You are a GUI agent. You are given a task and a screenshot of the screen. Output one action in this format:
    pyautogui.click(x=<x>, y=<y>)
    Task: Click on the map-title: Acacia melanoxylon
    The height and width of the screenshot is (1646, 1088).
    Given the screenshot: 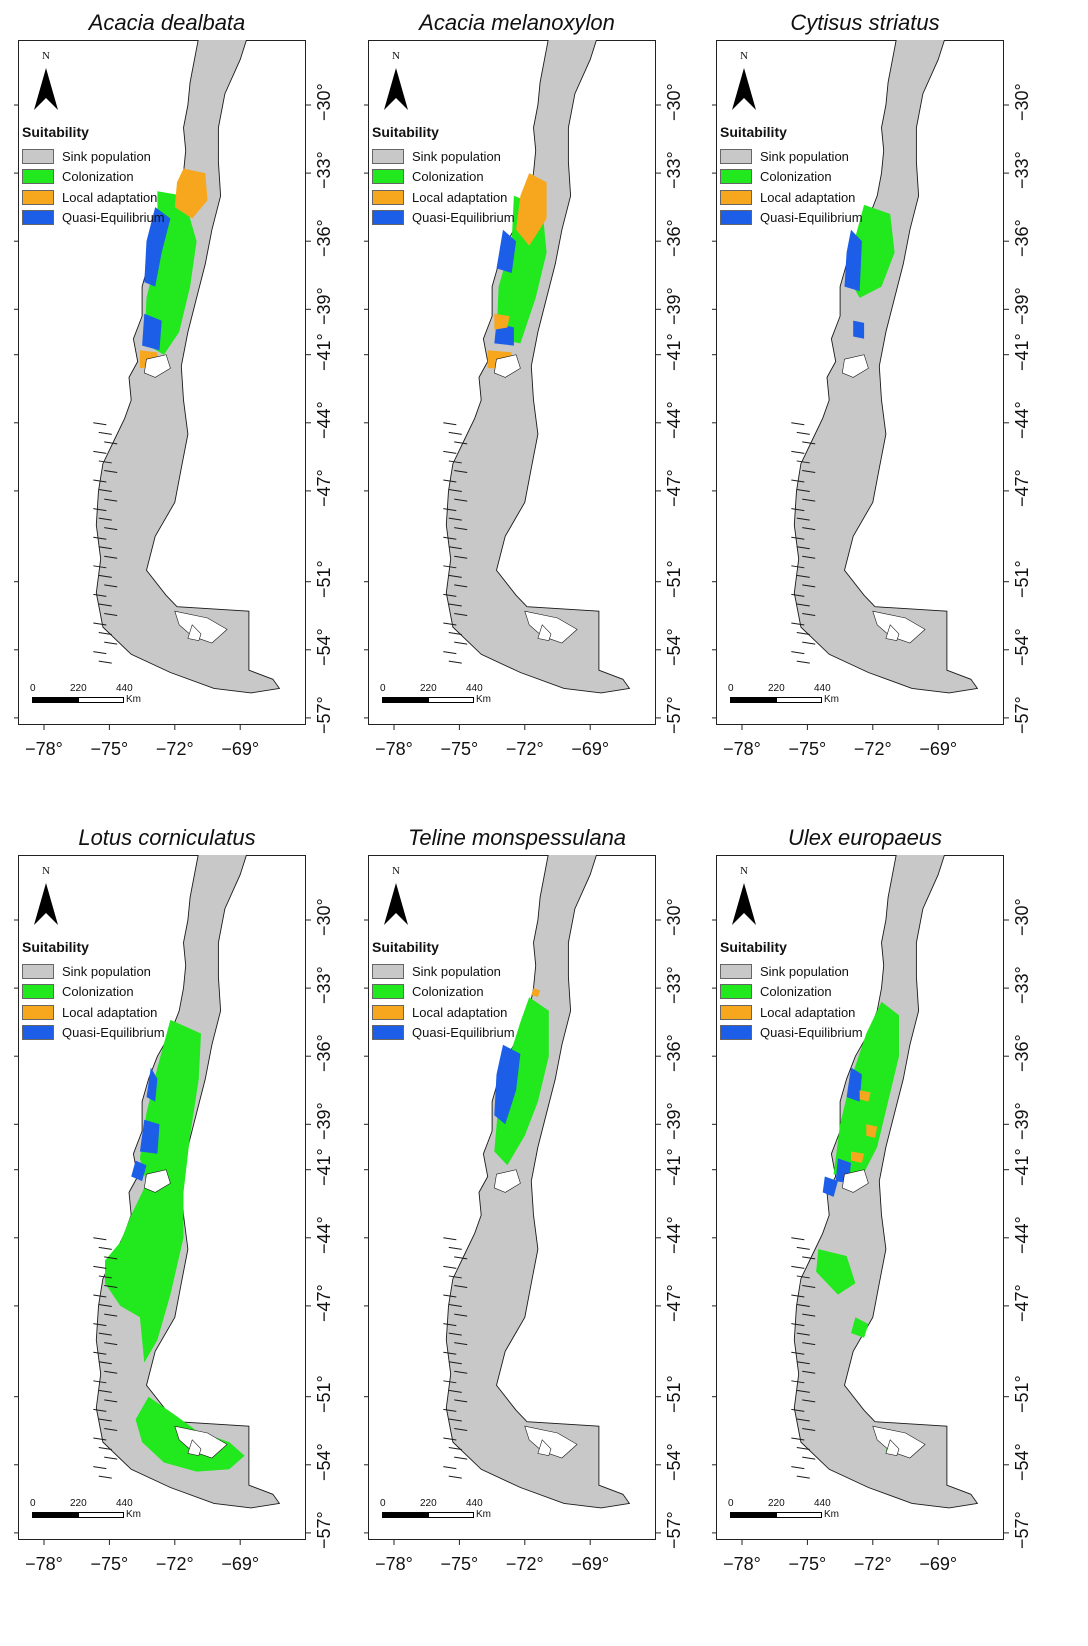 What is the action you would take?
    pyautogui.click(x=517, y=22)
    